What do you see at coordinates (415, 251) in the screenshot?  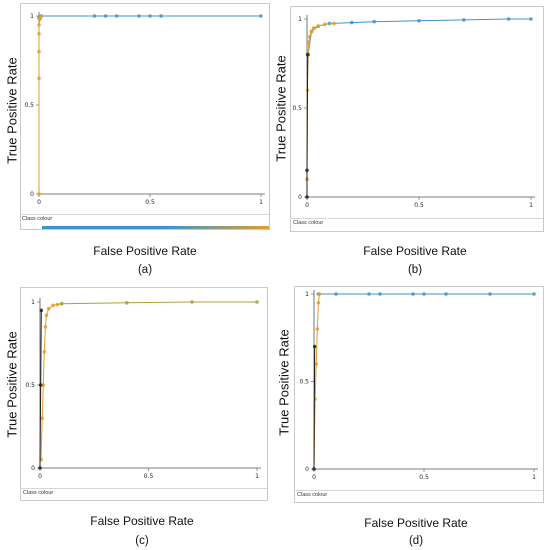 I see `x-axis-label-b: False Positive Rate` at bounding box center [415, 251].